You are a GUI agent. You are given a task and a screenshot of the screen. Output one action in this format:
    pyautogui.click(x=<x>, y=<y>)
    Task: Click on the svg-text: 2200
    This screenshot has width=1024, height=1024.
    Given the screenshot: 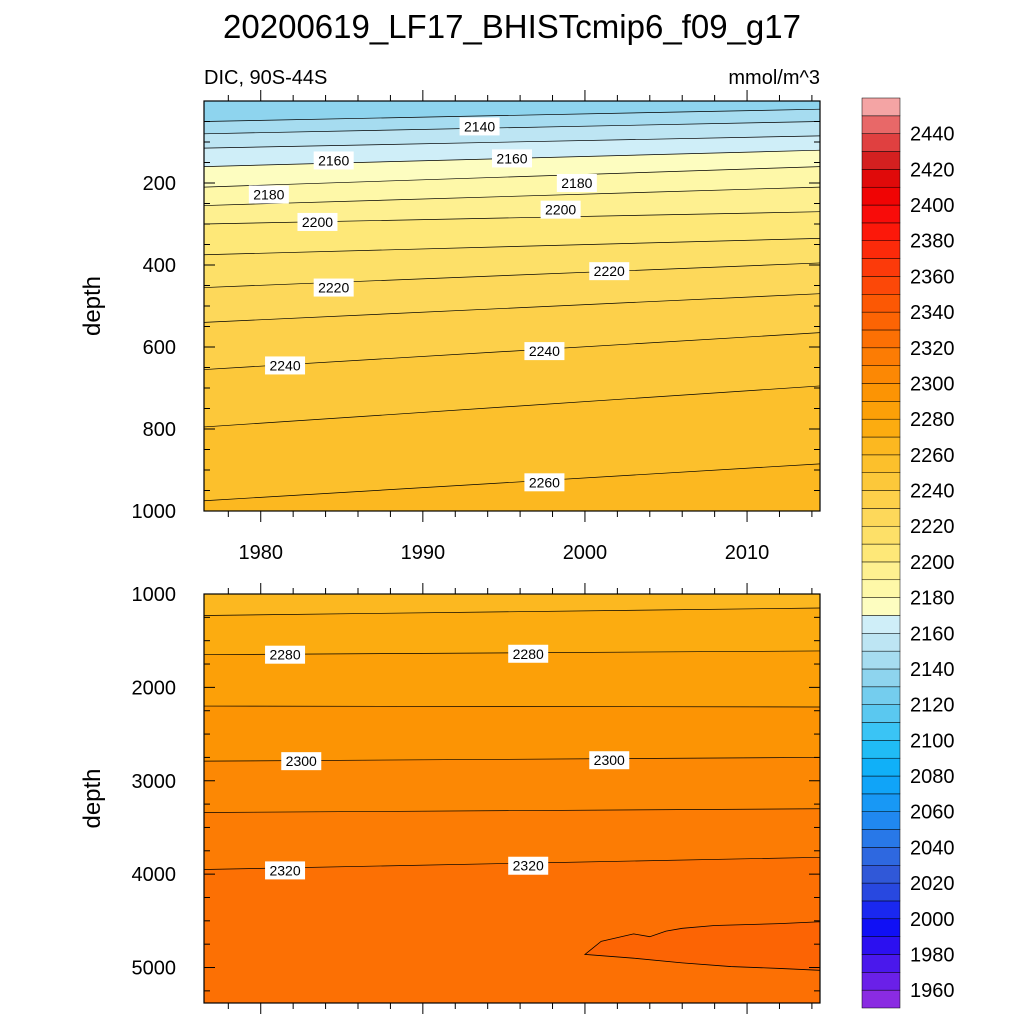 What is the action you would take?
    pyautogui.click(x=560, y=210)
    